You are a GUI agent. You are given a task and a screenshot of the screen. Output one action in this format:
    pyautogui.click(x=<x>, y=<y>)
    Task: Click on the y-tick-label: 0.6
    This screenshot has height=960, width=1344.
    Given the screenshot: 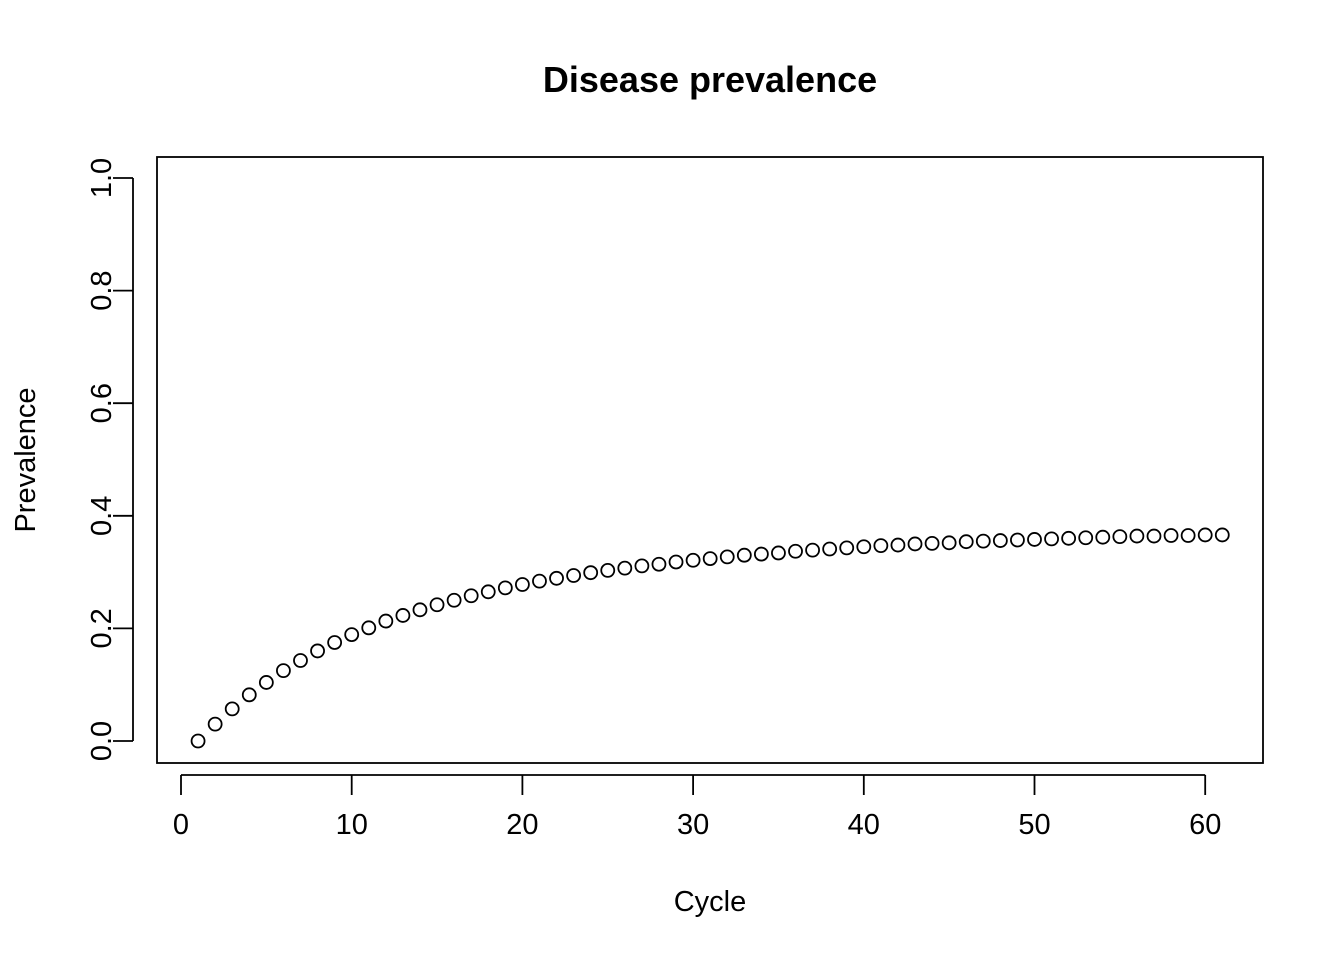 What is the action you would take?
    pyautogui.click(x=102, y=403)
    